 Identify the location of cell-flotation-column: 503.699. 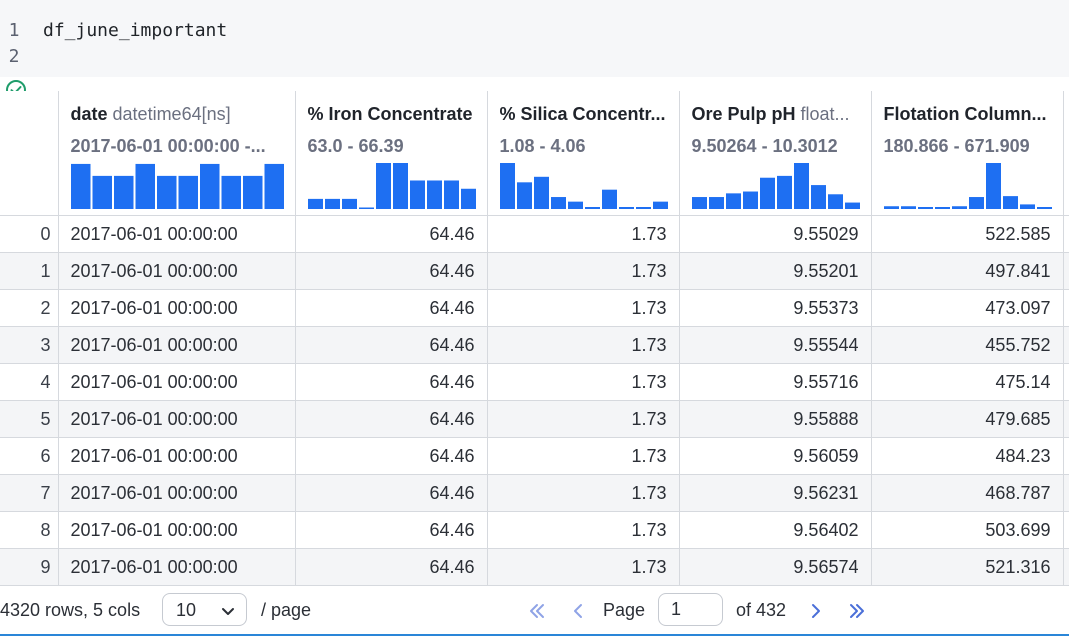
(967, 530).